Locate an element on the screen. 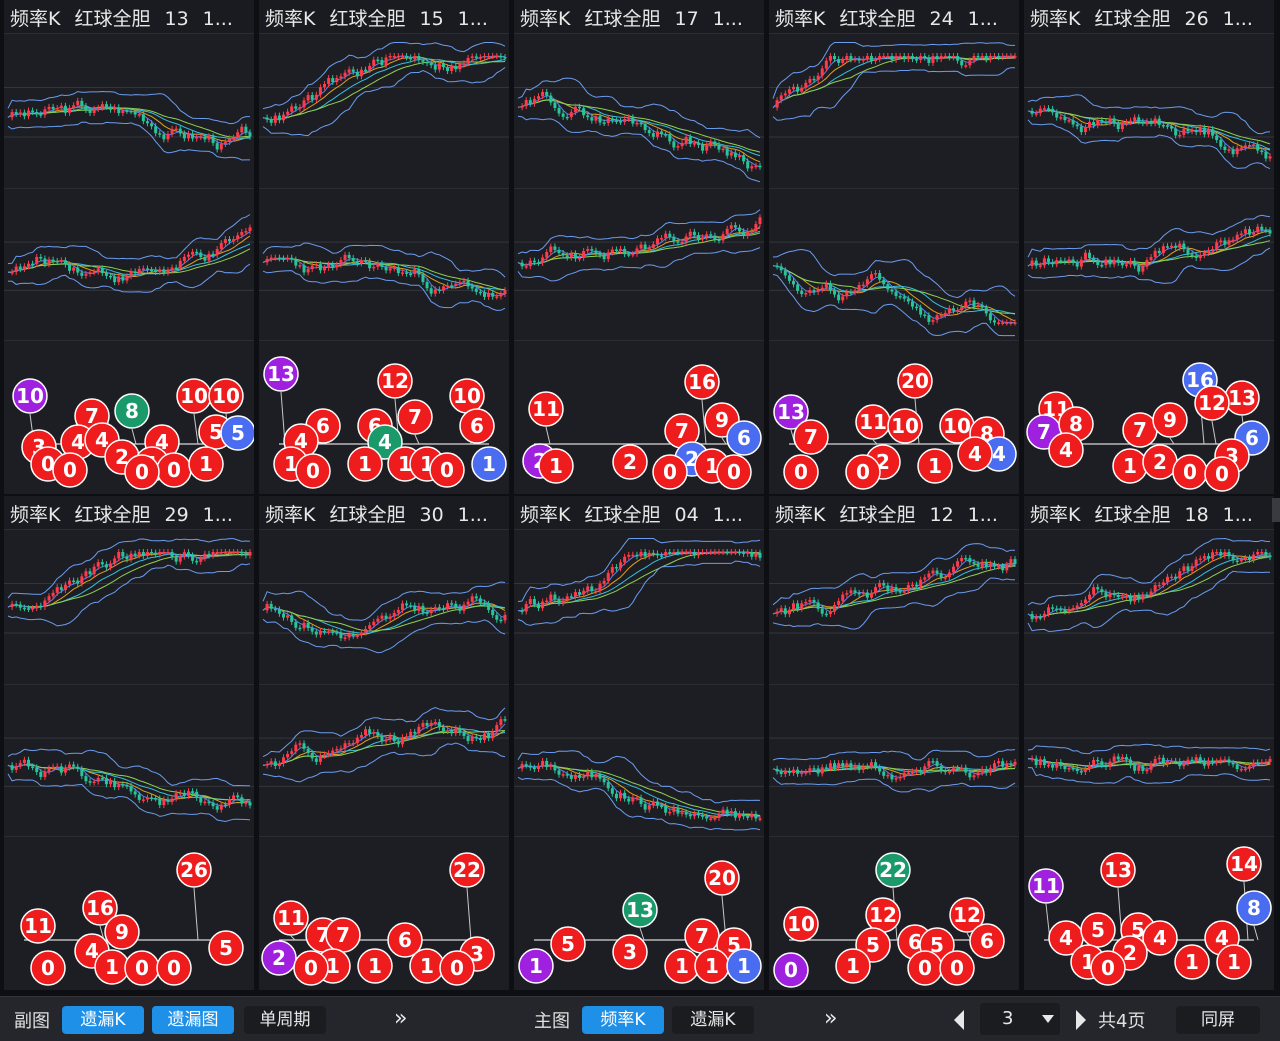  ball-number: 13 is located at coordinates (1118, 870).